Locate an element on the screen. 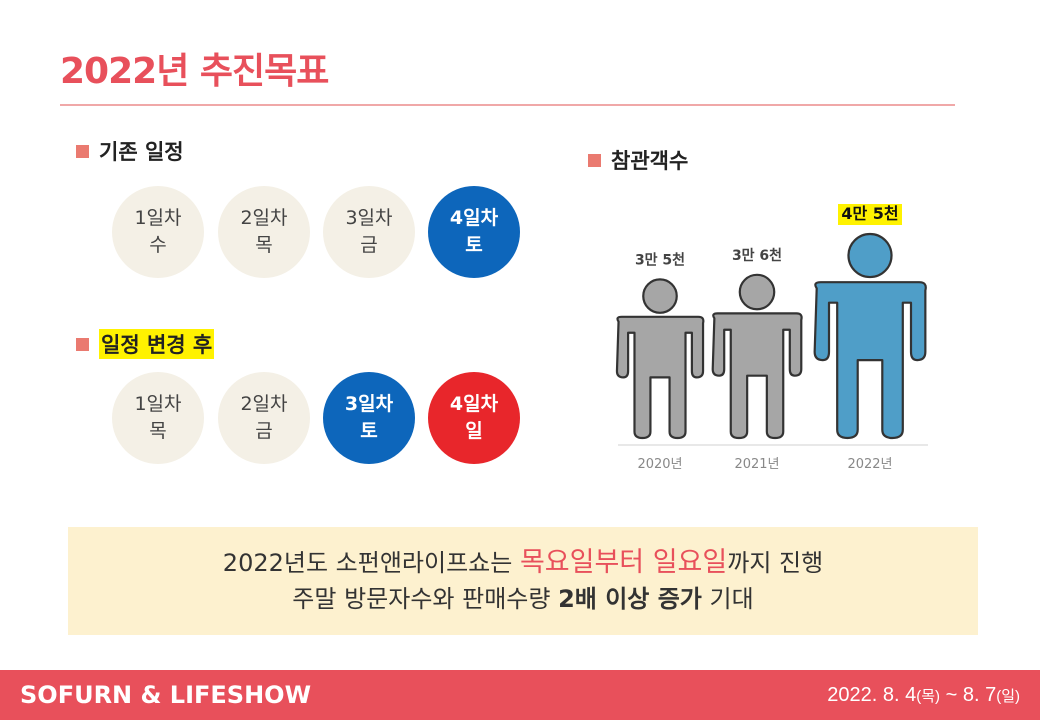 The image size is (1040, 720). new-schedule-heading: 일정 변경 후 is located at coordinates (145, 344).